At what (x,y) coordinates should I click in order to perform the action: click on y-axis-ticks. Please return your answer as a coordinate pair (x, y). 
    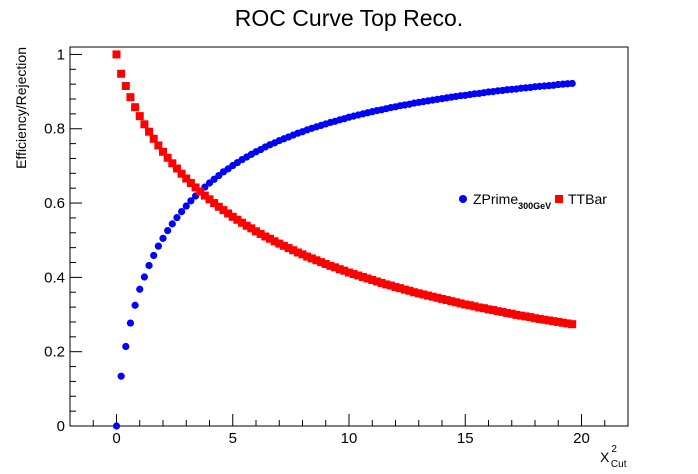
    Looking at the image, I should click on (76, 240).